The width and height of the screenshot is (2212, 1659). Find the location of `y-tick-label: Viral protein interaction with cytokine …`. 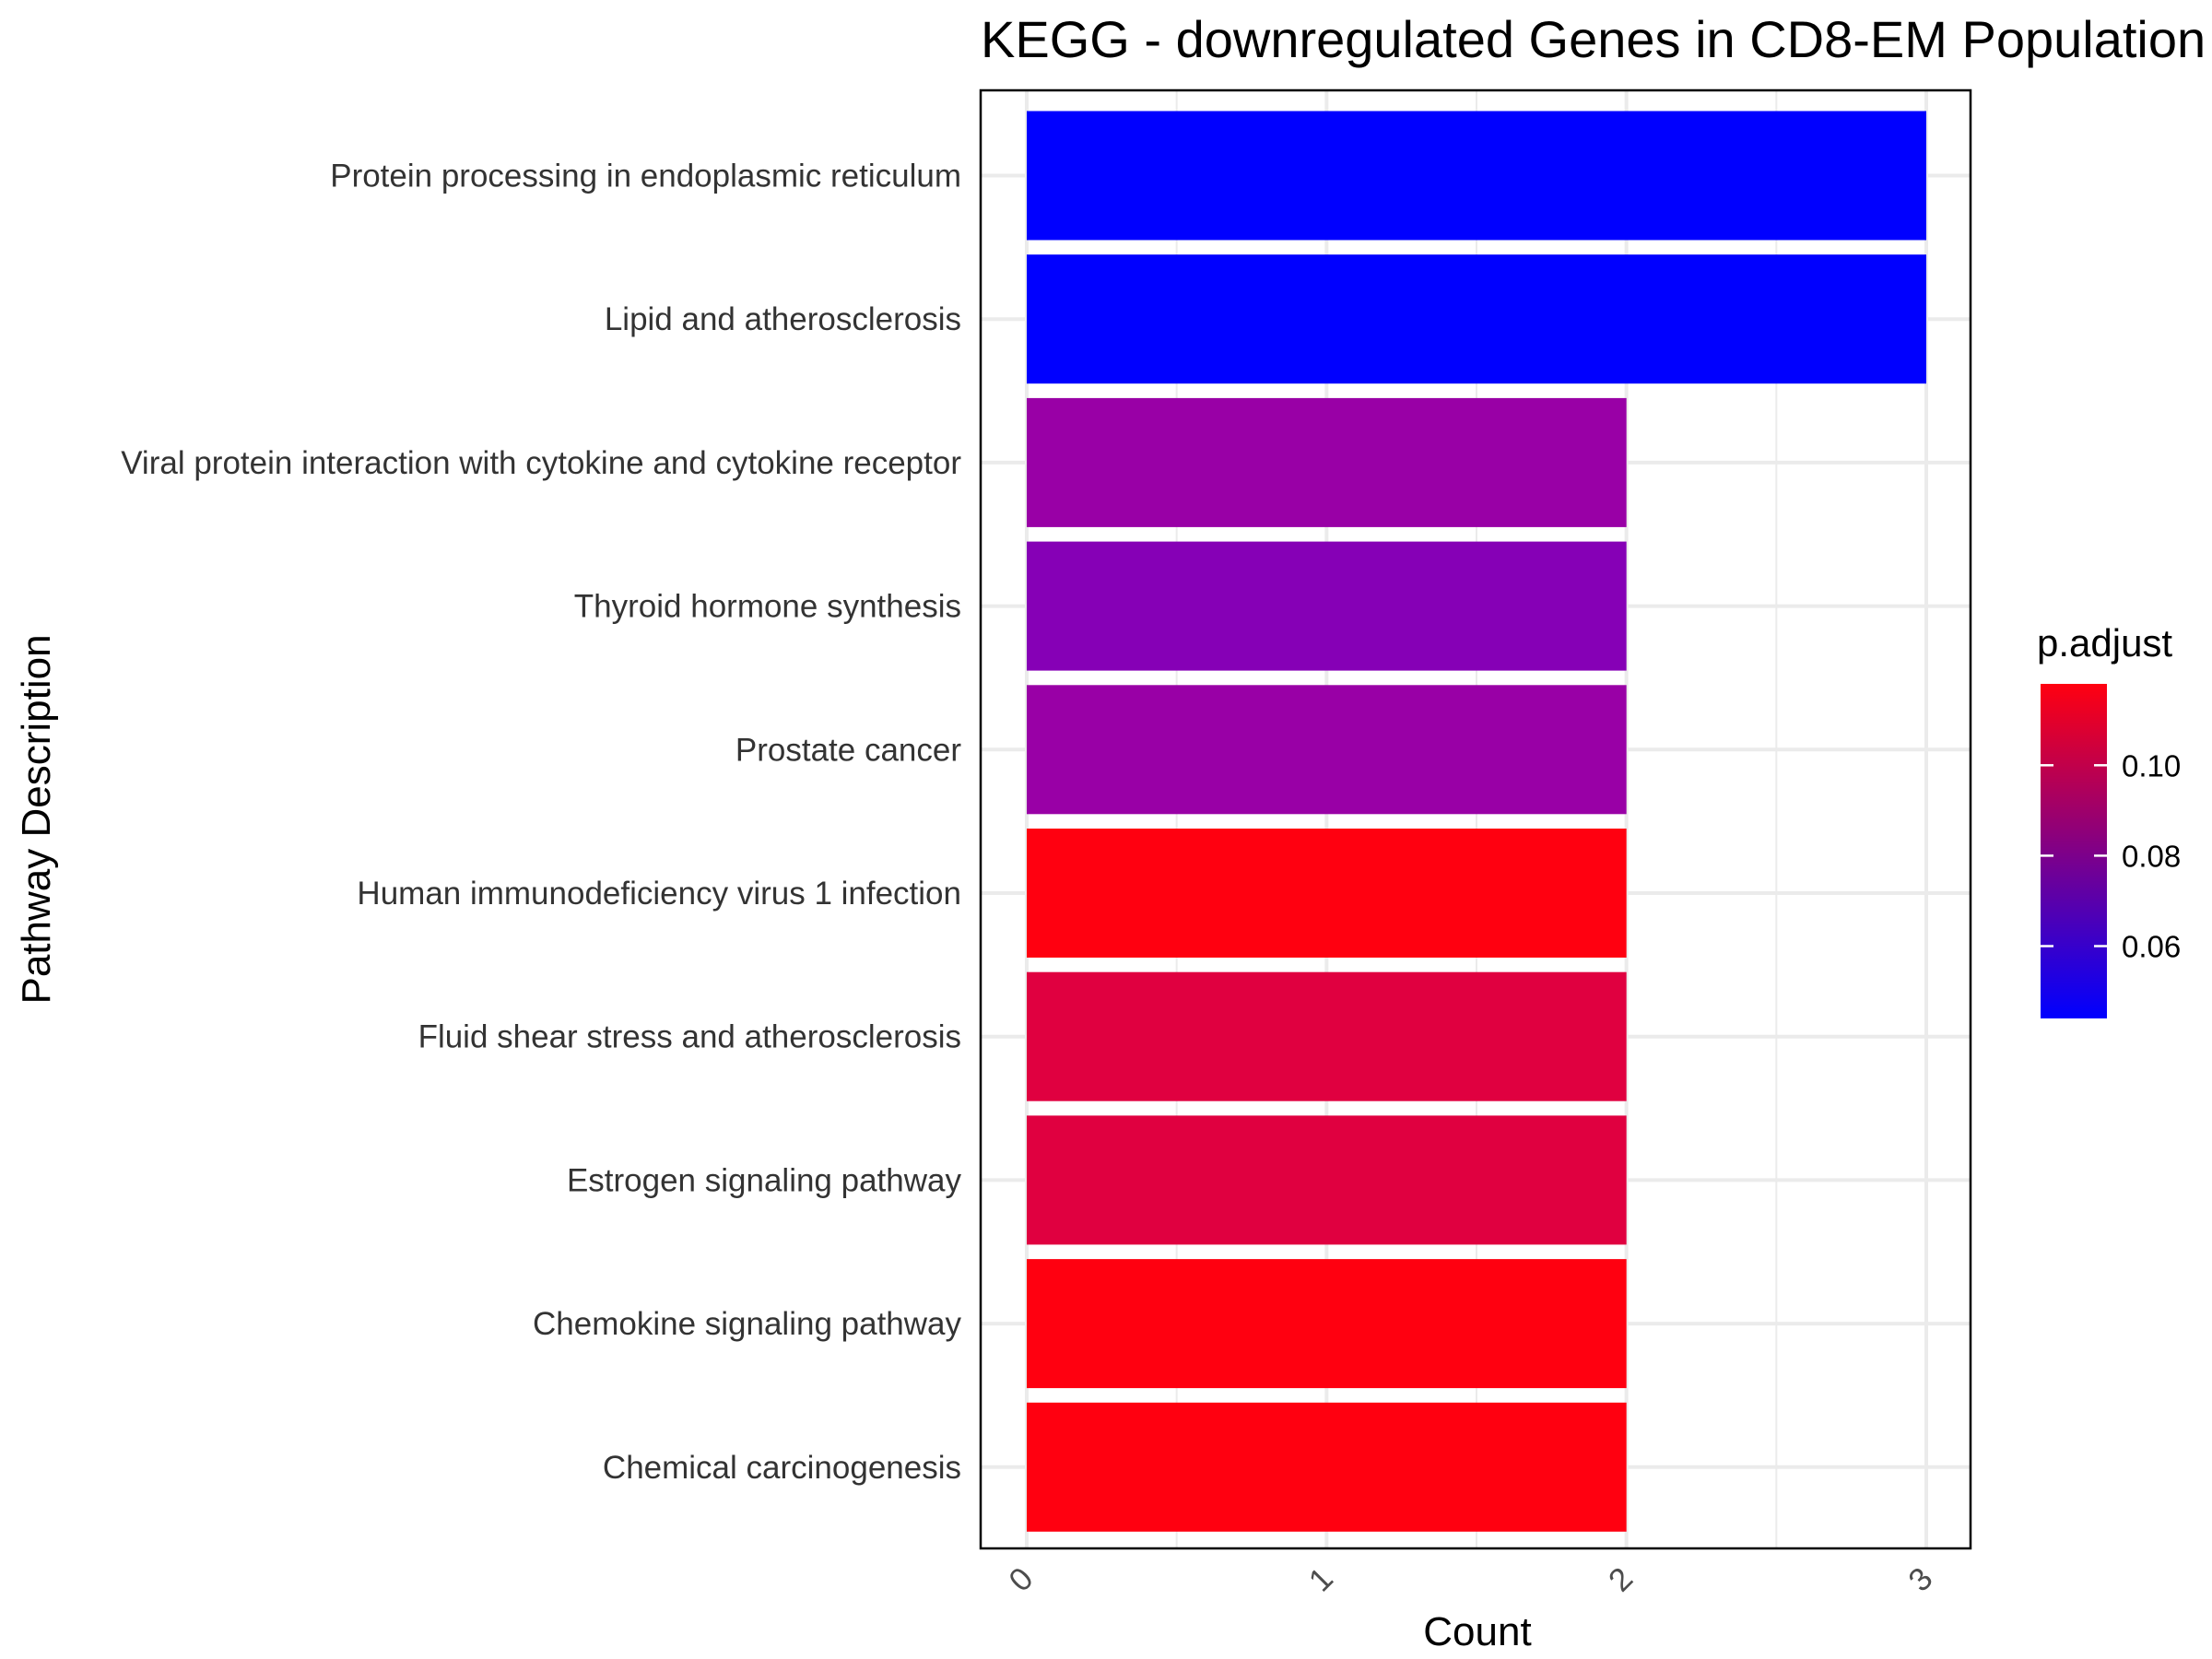

y-tick-label: Viral protein interaction with cytokine … is located at coordinates (541, 463).